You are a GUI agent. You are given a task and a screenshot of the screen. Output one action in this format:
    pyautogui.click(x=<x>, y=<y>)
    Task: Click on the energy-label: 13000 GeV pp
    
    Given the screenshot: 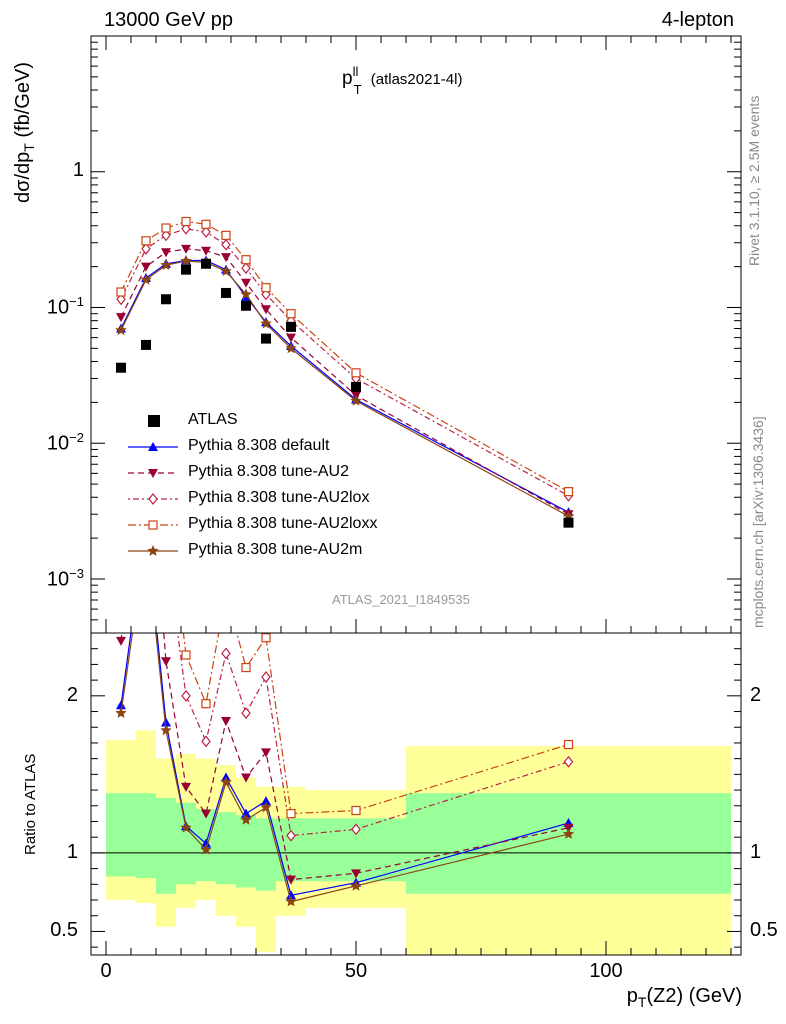 What is the action you would take?
    pyautogui.click(x=168, y=20)
    